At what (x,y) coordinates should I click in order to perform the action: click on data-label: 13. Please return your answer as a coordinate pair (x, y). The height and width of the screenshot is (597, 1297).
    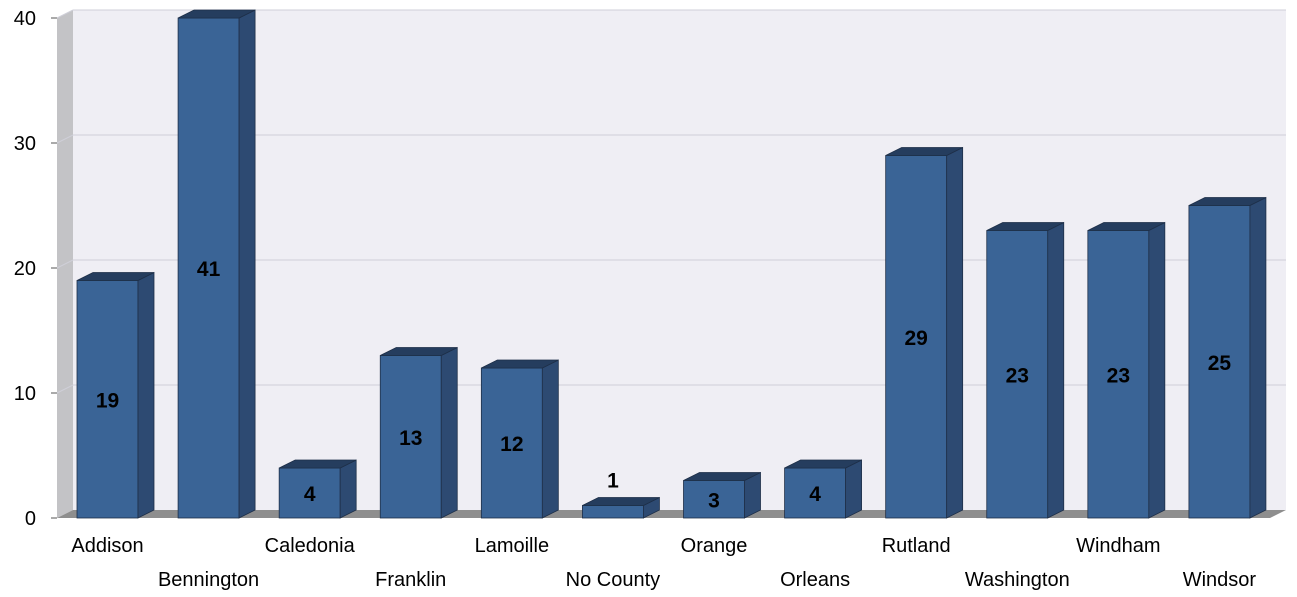
    Looking at the image, I should click on (410, 438).